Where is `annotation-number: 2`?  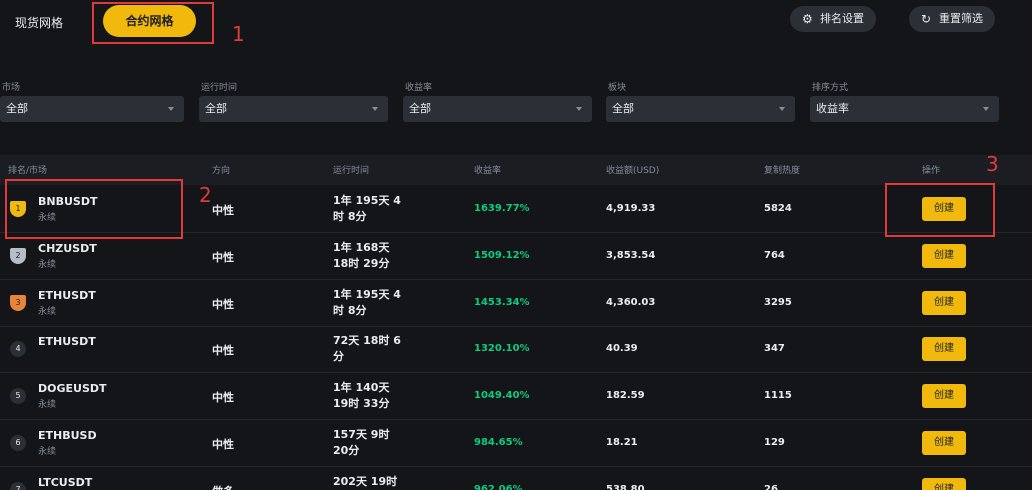 annotation-number: 2 is located at coordinates (205, 195).